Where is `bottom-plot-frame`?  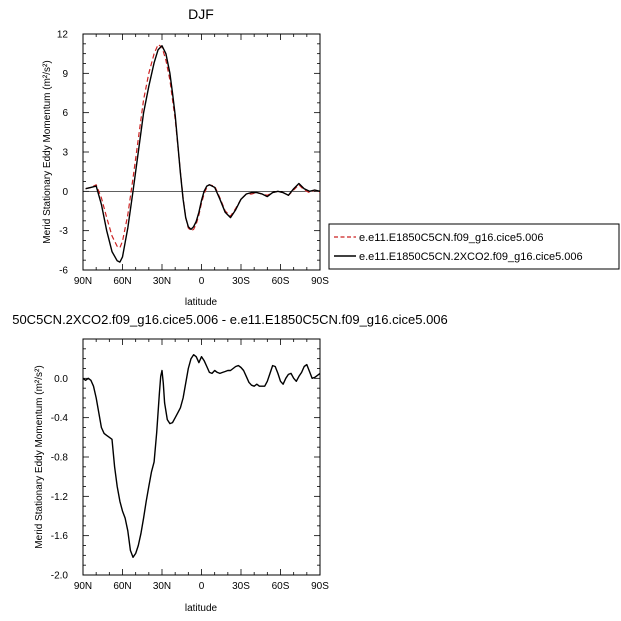 bottom-plot-frame is located at coordinates (201, 457).